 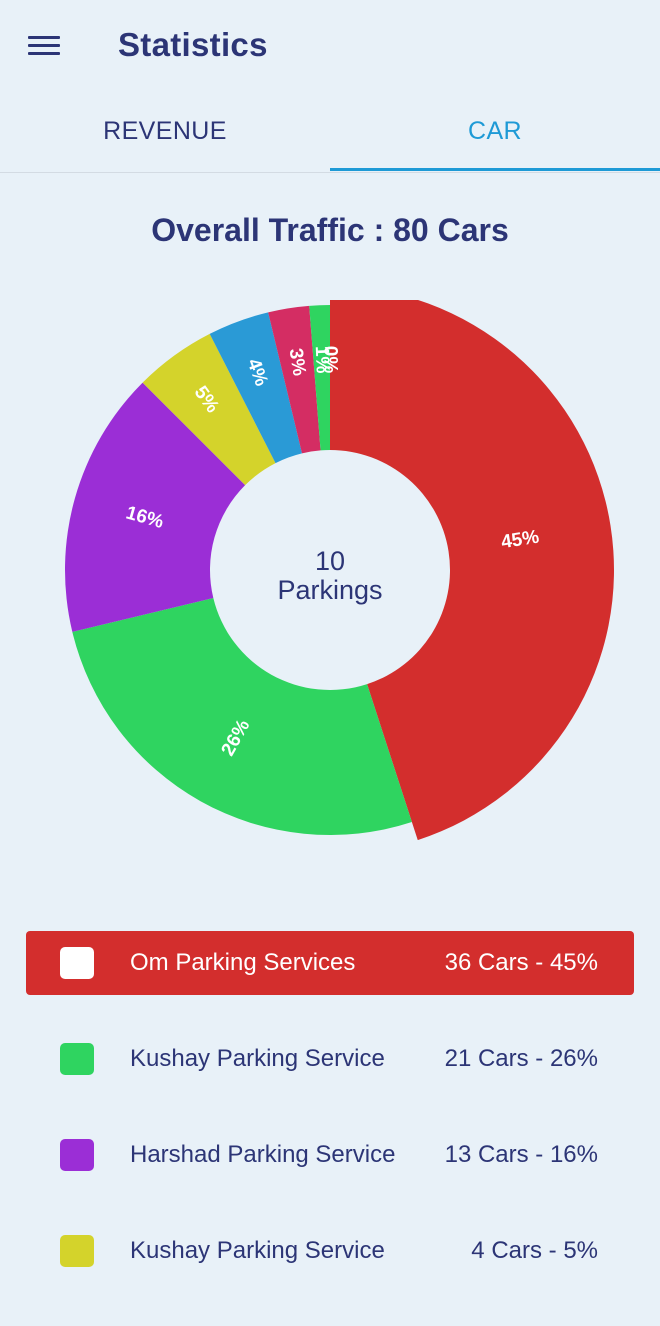 I want to click on slice-label: 0%, so click(x=330, y=360).